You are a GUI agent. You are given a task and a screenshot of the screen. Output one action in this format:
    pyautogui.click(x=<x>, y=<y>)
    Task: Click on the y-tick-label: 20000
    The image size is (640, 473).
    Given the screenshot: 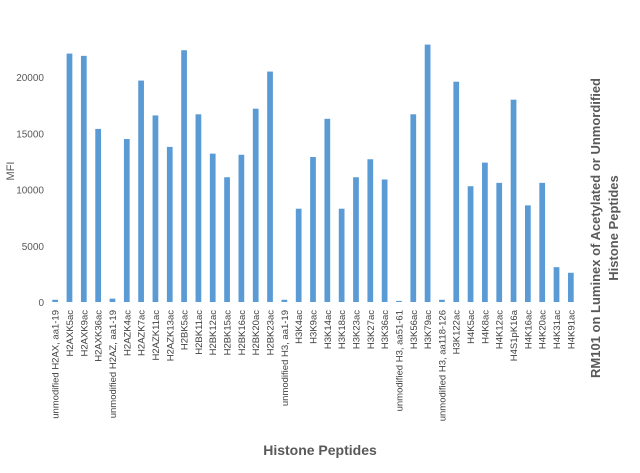 What is the action you would take?
    pyautogui.click(x=30, y=78)
    